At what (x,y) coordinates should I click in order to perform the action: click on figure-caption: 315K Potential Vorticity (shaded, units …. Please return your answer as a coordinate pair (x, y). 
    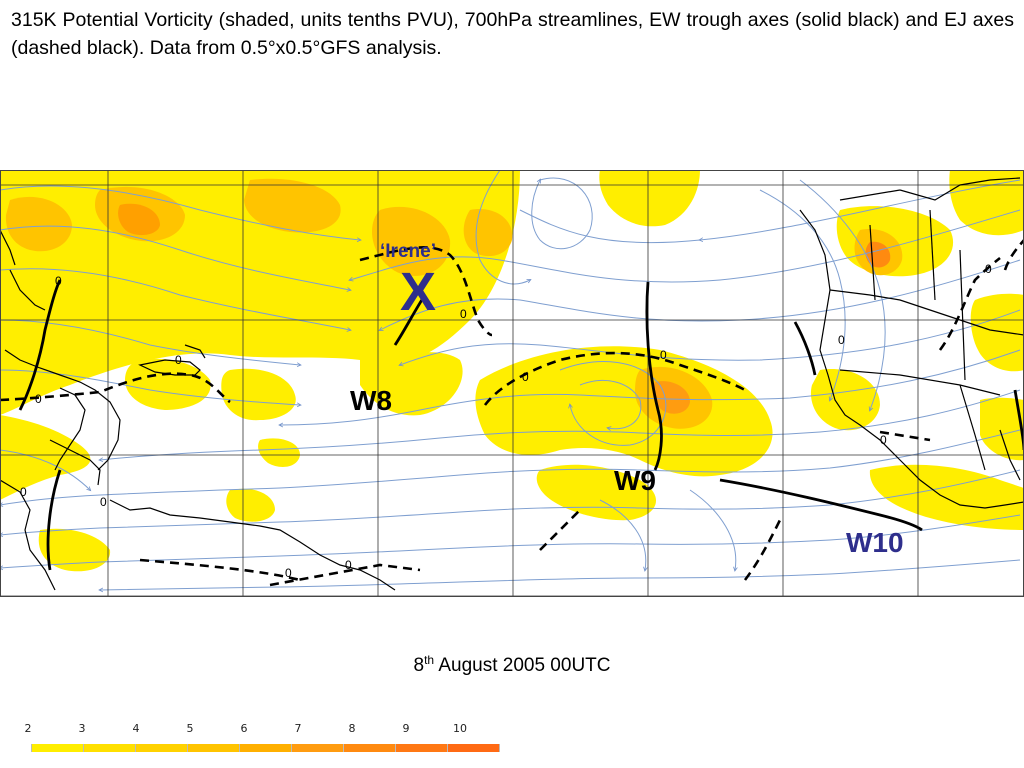
    Looking at the image, I should click on (512, 34).